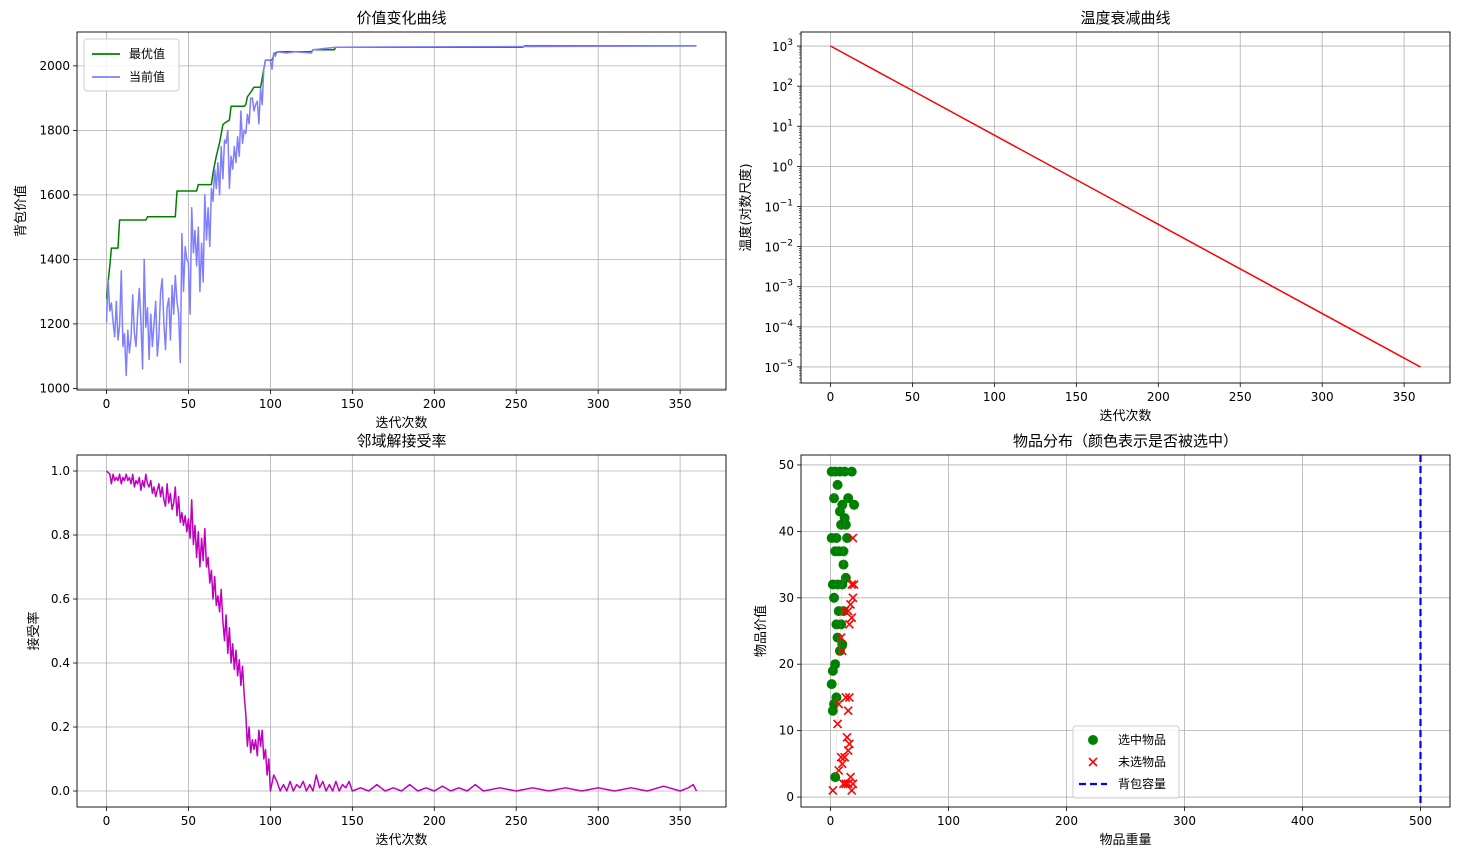 This screenshot has width=1465, height=860. Describe the element at coordinates (147, 76) in the screenshot. I see `legend-label: 当前值` at that location.